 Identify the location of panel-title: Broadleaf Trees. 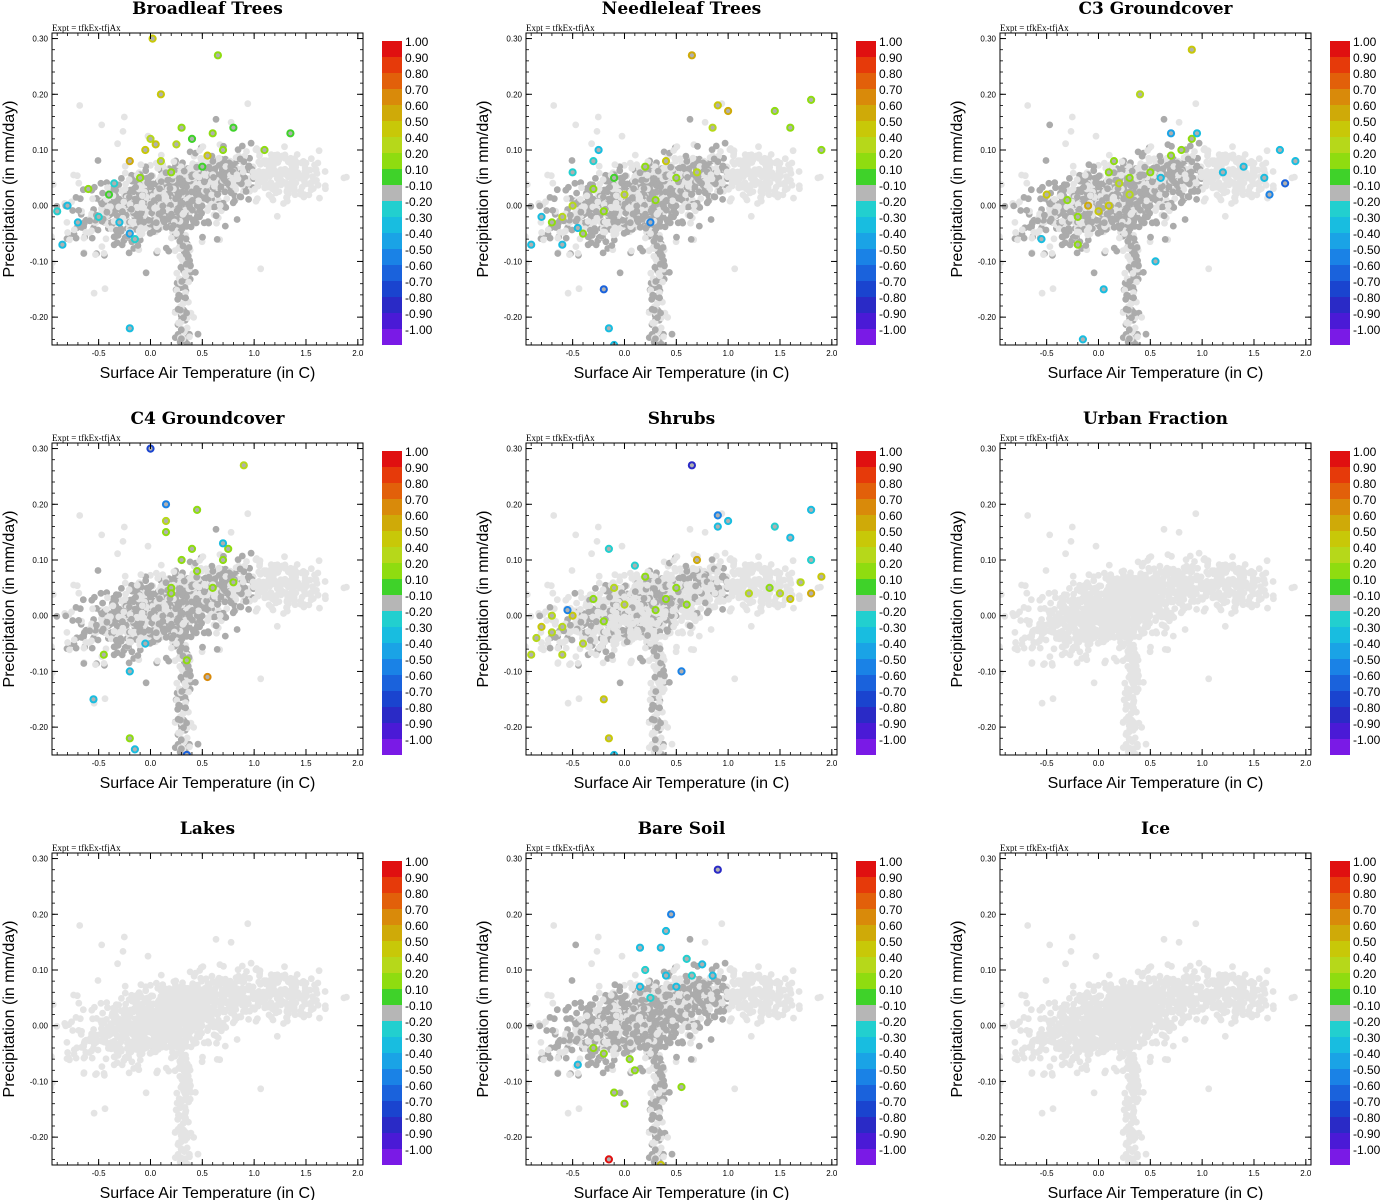
(207, 9).